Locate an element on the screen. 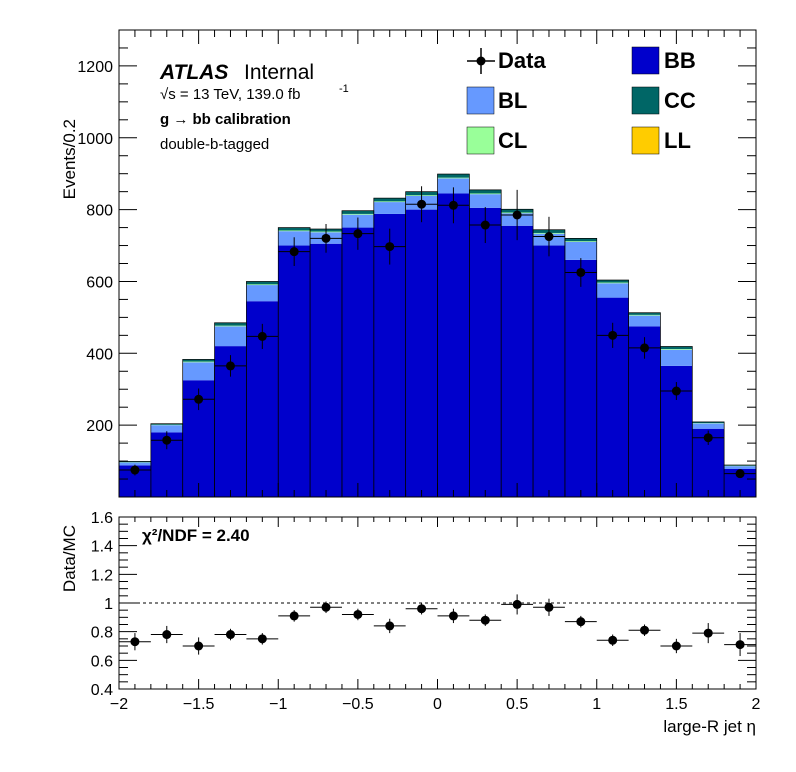  ratio-xtick-label-6: 1 is located at coordinates (596, 704).